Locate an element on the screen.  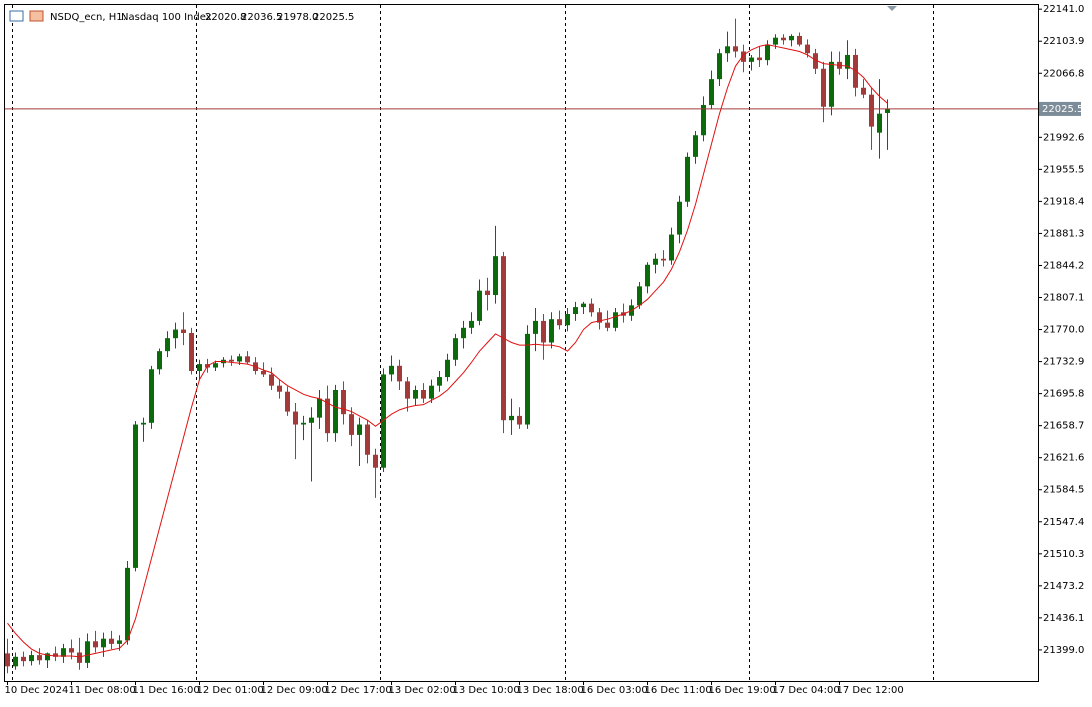
x-tick-label: 17 Dec 04:00 is located at coordinates (806, 690).